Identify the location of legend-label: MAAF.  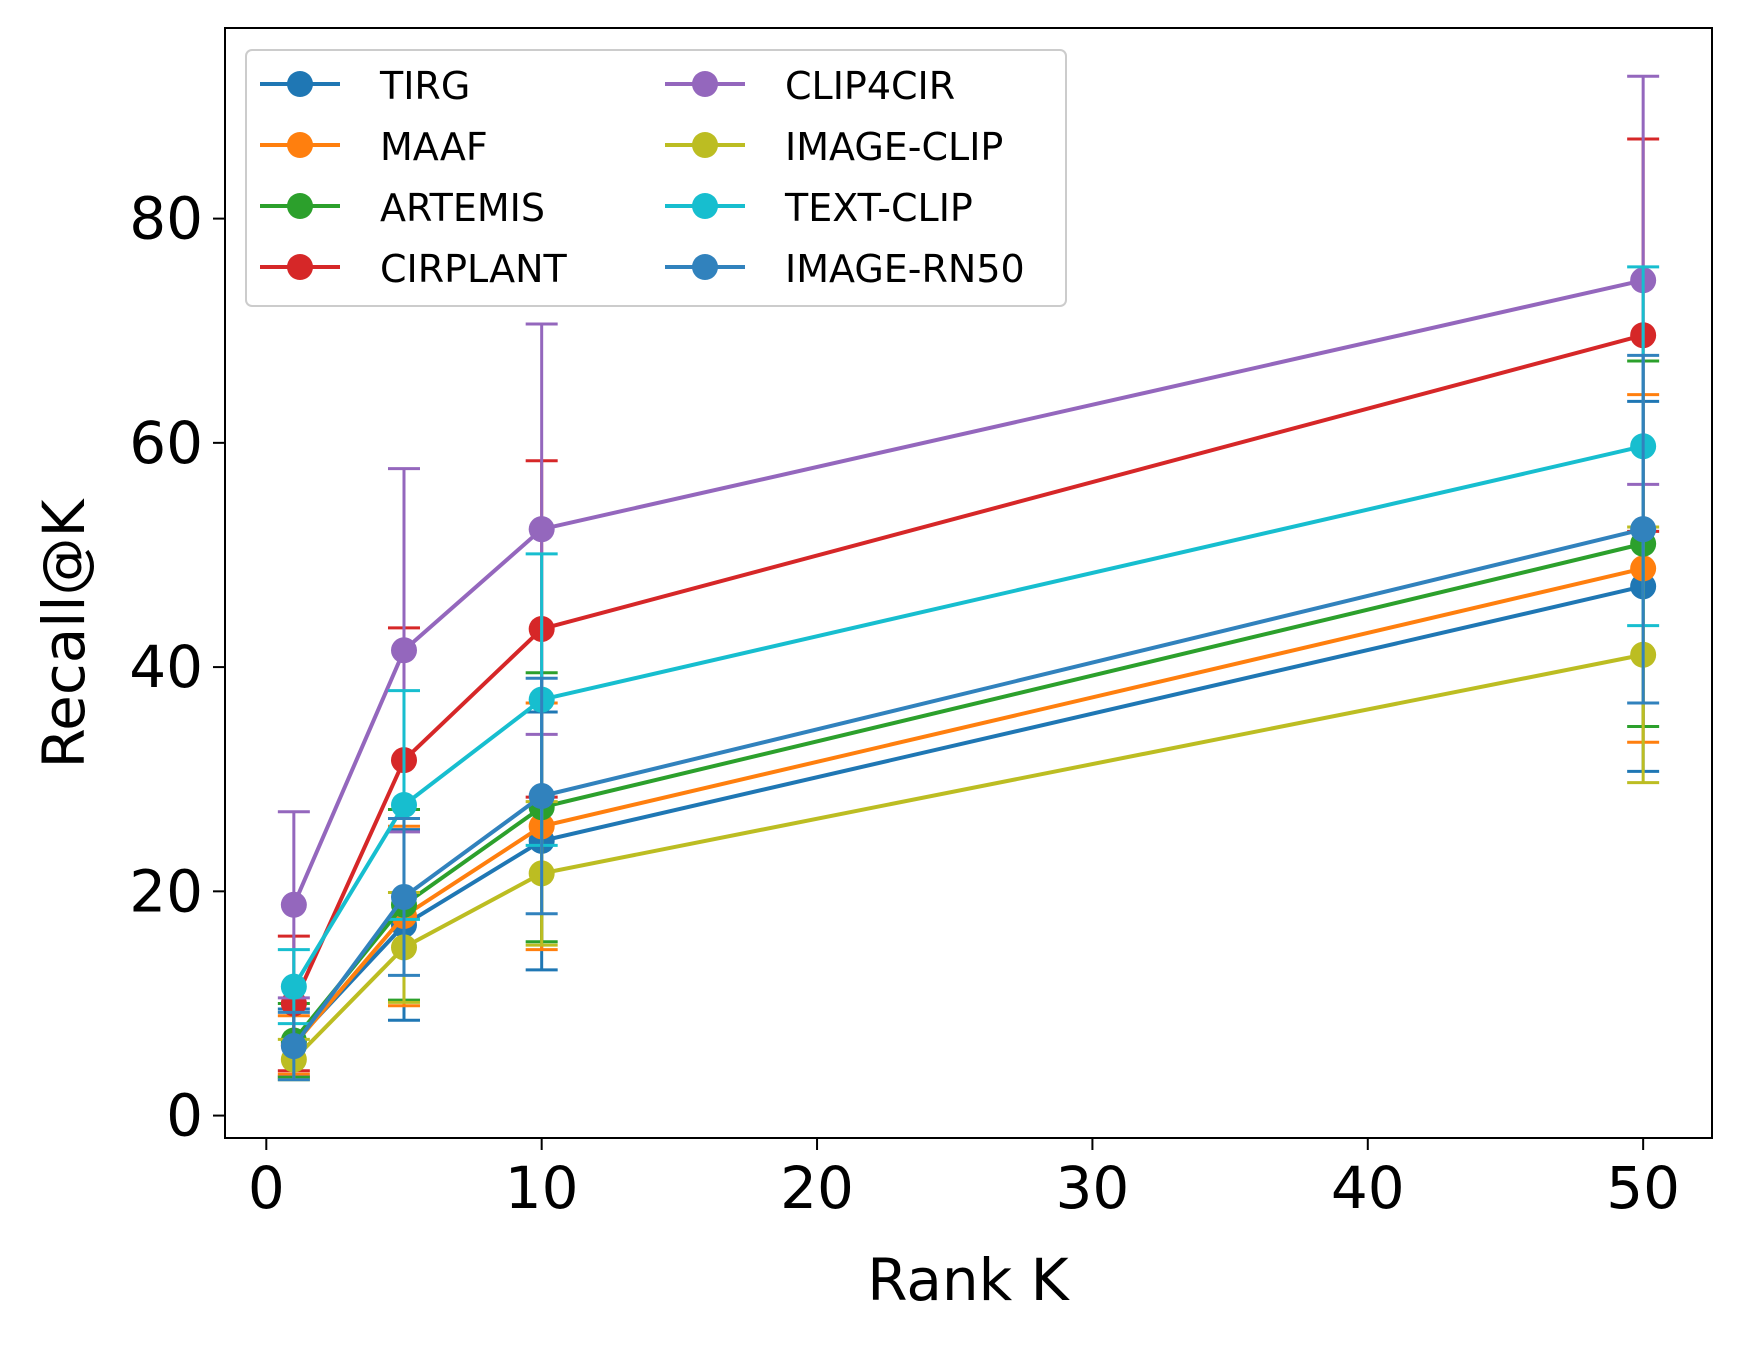
(434, 147).